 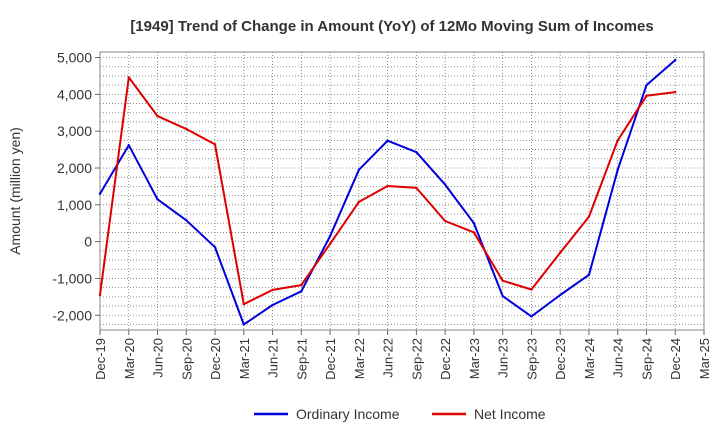 I want to click on x-tick-label: Sep-20, so click(x=186, y=359).